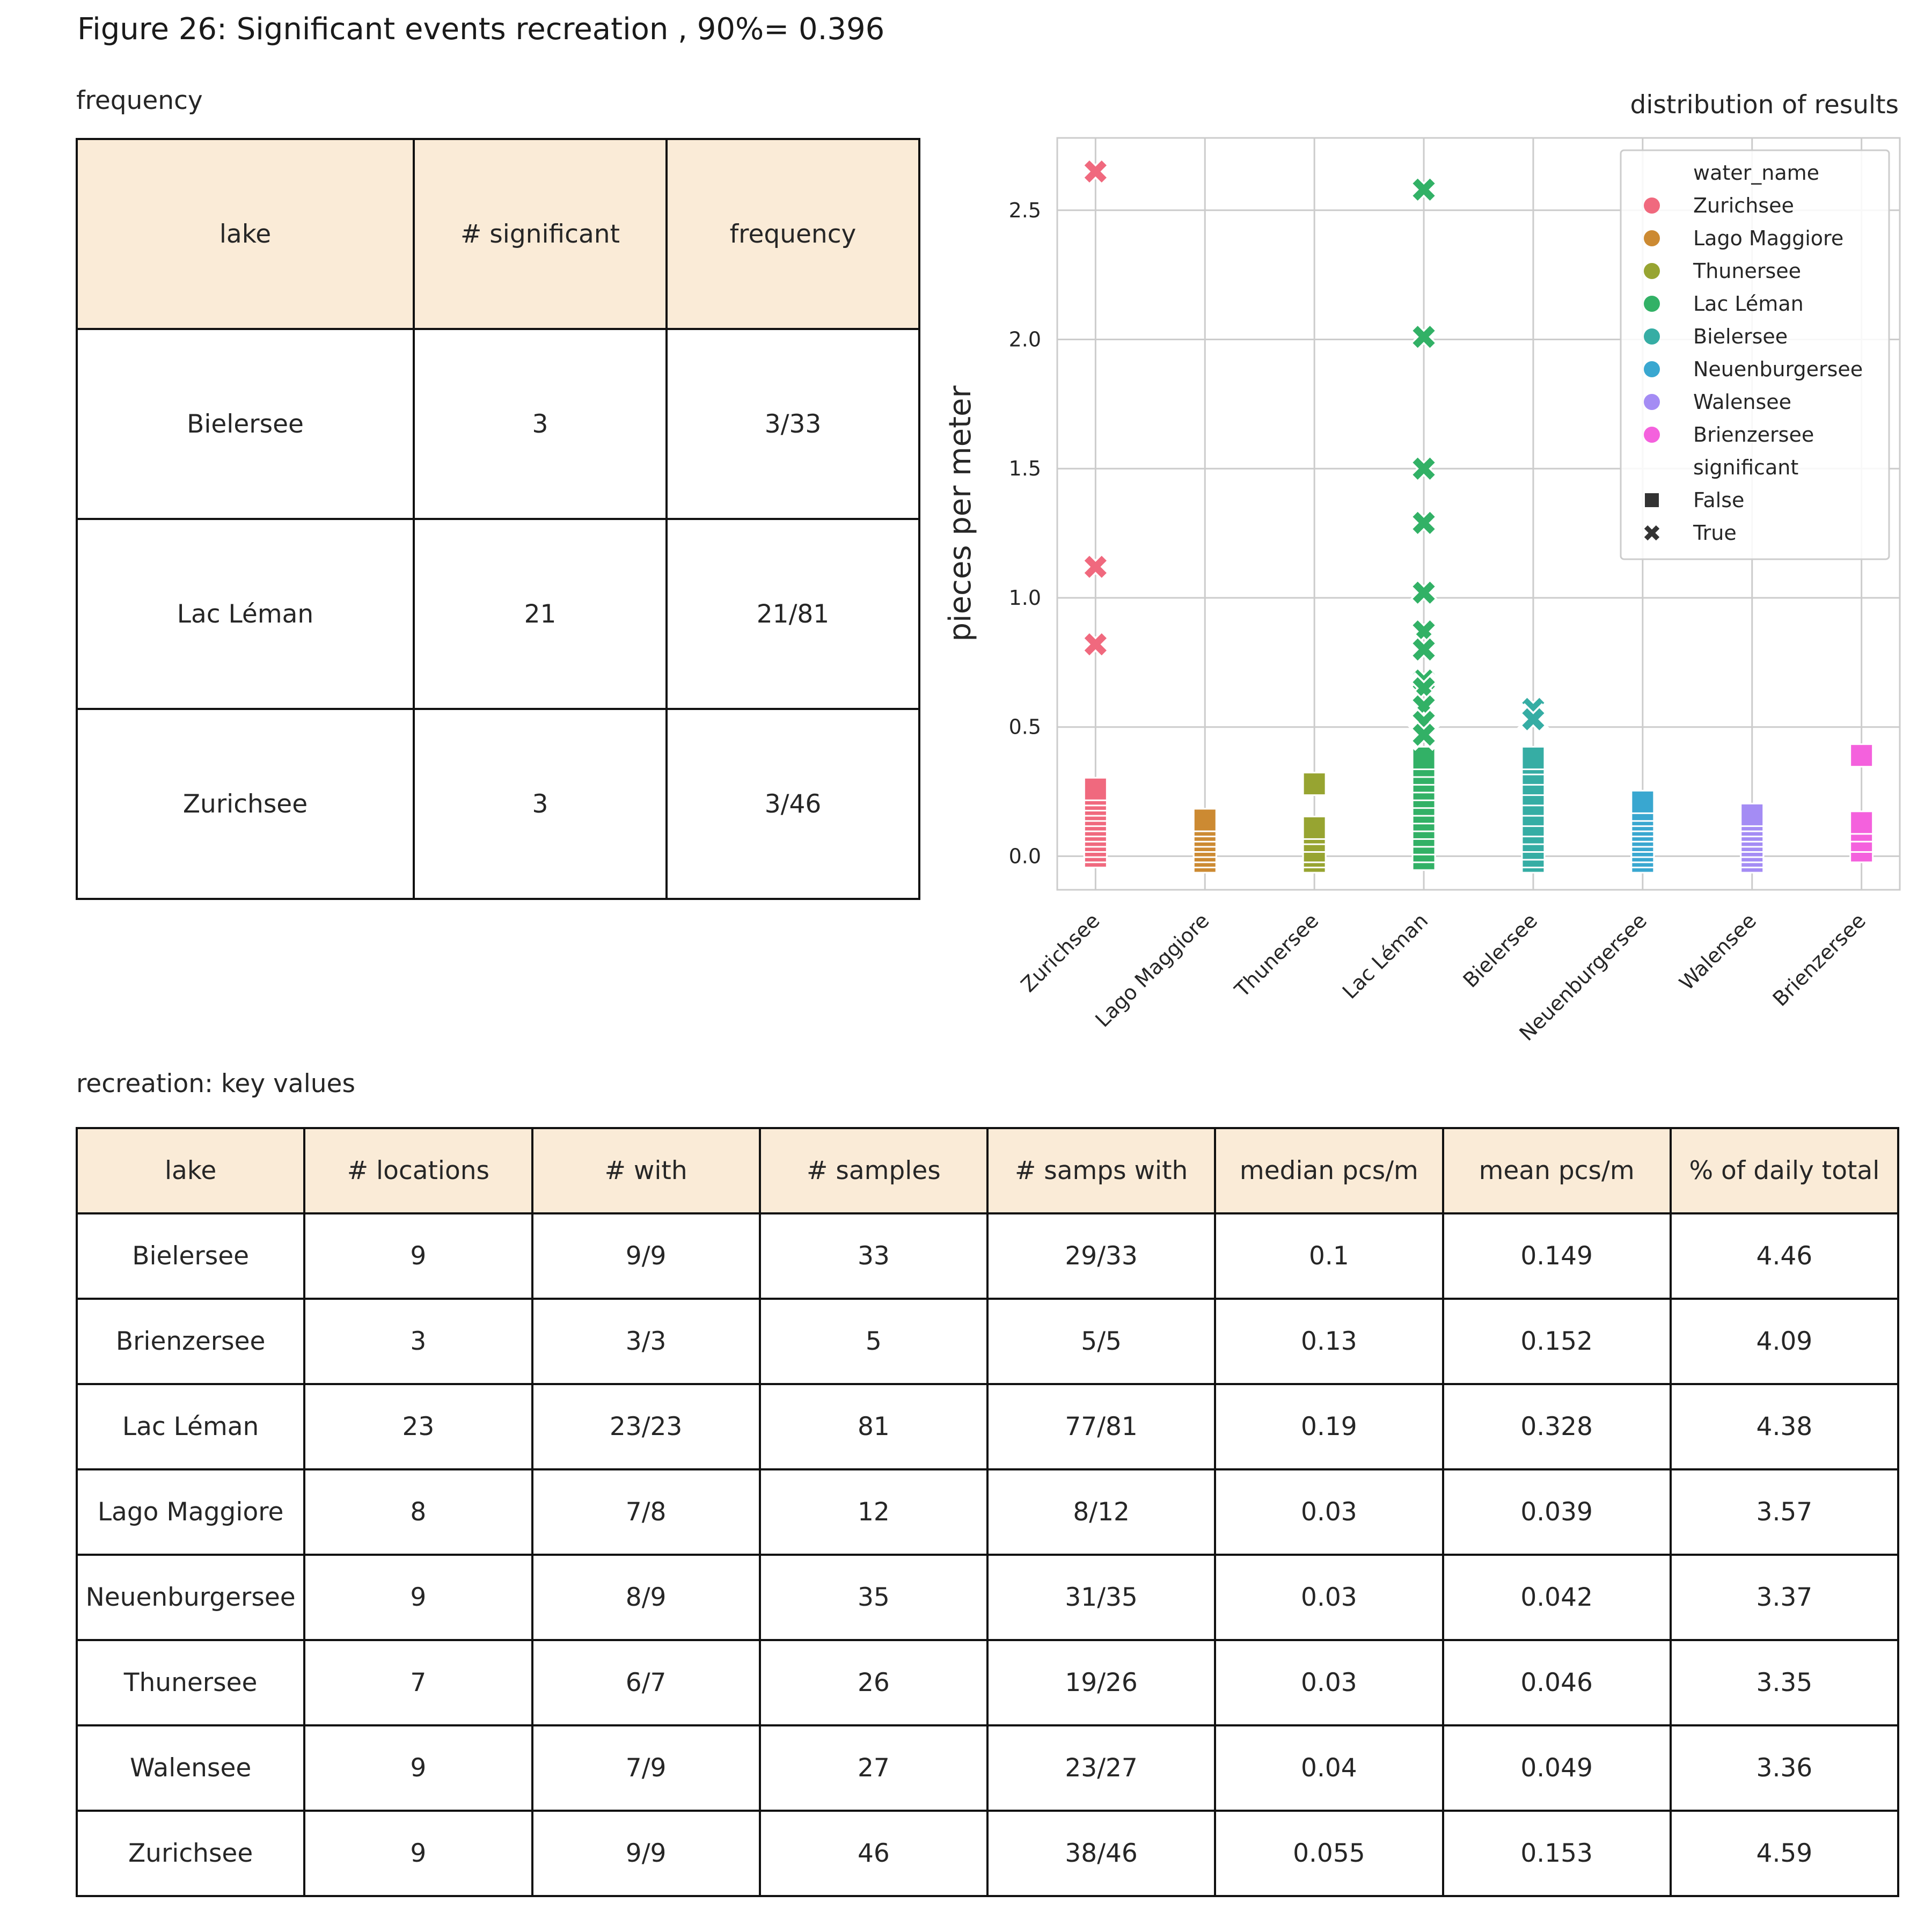 The width and height of the screenshot is (1932, 1932). What do you see at coordinates (1329, 1682) in the screenshot?
I see `table-cell: 0.03` at bounding box center [1329, 1682].